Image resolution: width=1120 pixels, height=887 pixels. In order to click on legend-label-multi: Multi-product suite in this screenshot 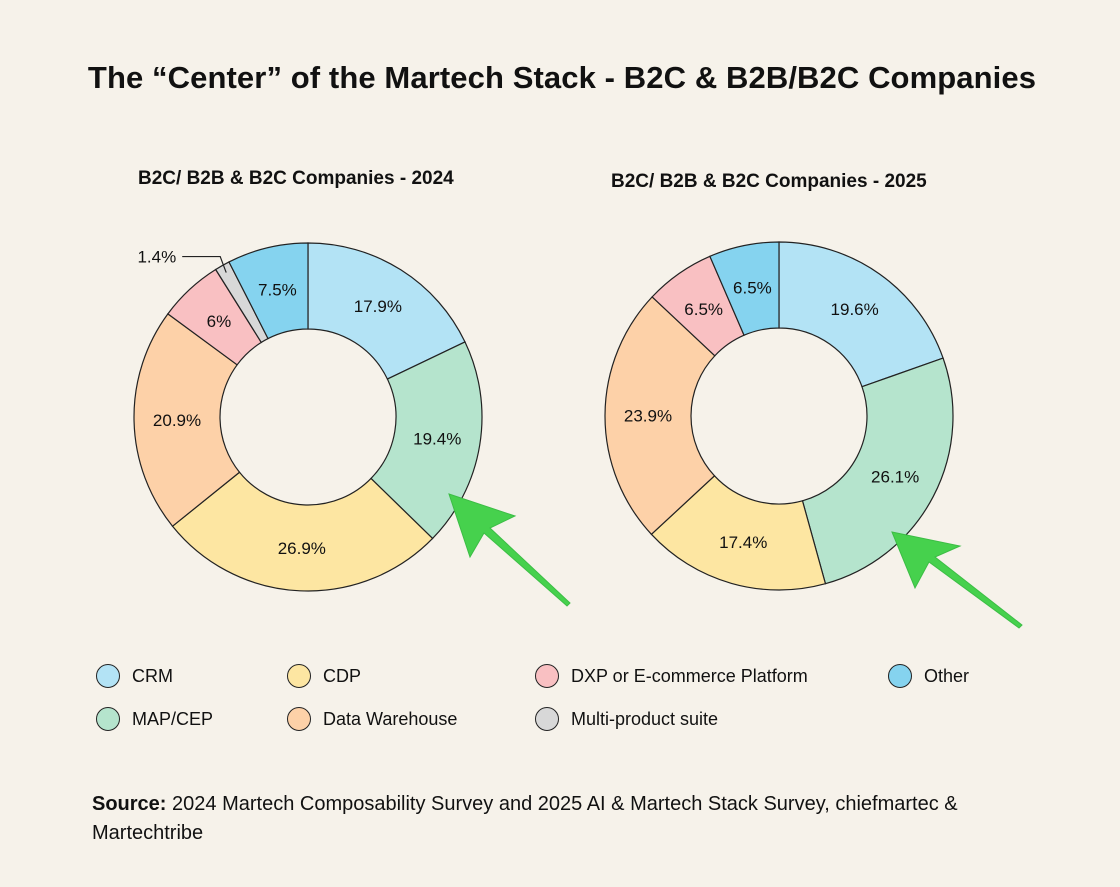, I will do `click(645, 718)`.